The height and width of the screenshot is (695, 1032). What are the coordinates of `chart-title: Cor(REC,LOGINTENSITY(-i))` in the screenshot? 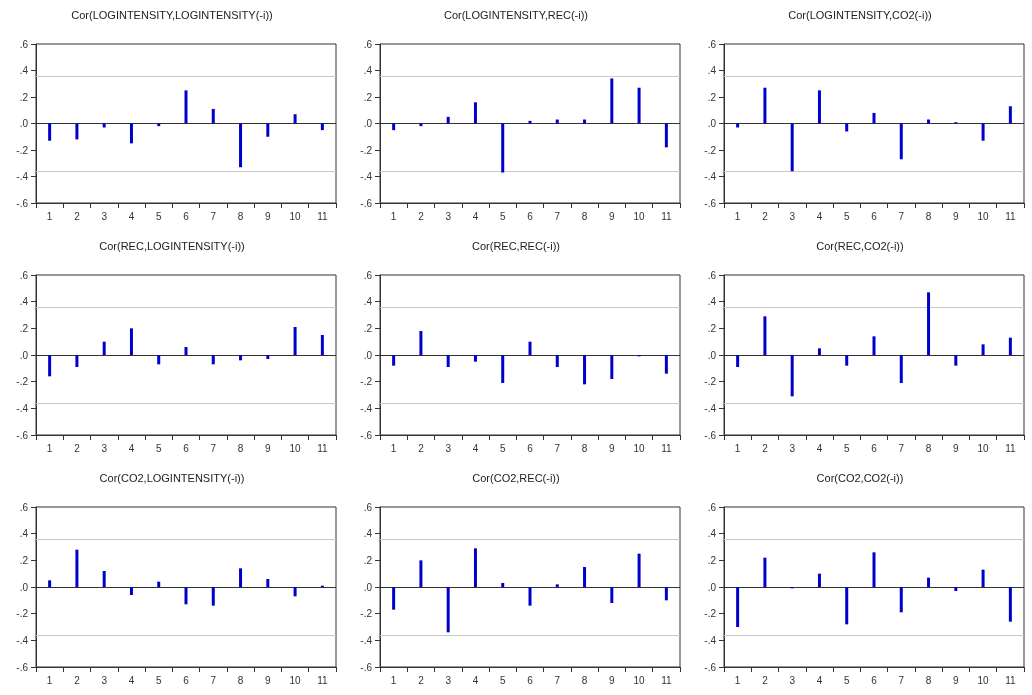 It's located at (172, 245).